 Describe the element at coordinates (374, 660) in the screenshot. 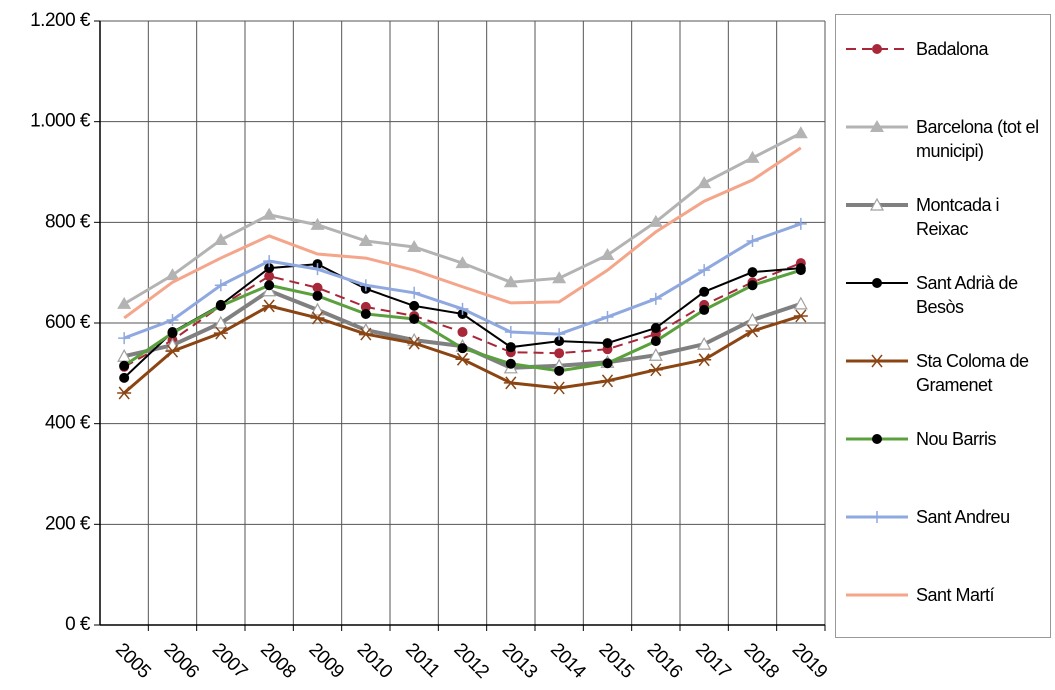

I see `x-tick-label: 2010` at that location.